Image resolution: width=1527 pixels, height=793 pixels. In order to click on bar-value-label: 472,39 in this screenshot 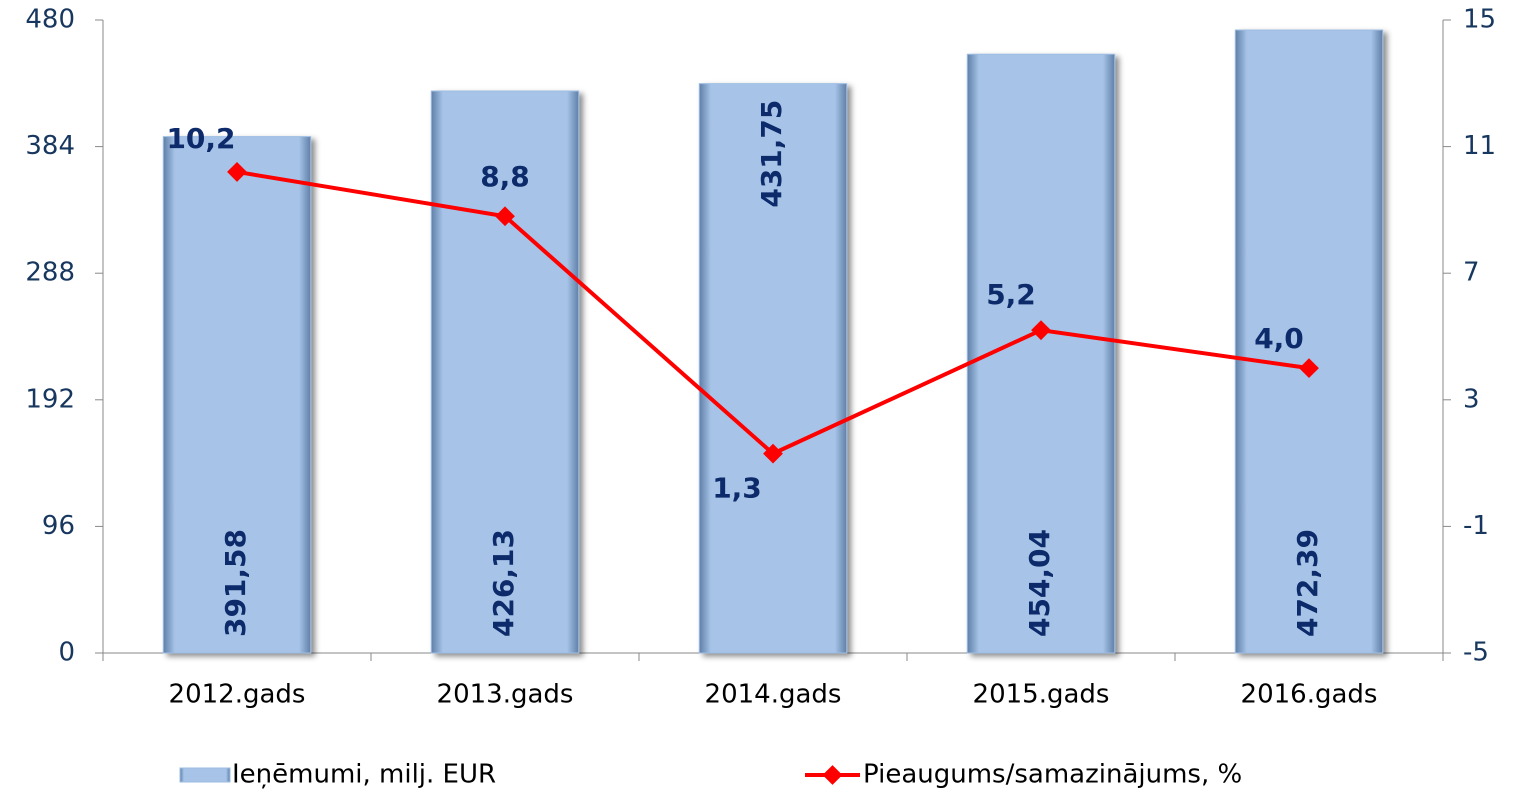, I will do `click(1307, 583)`.